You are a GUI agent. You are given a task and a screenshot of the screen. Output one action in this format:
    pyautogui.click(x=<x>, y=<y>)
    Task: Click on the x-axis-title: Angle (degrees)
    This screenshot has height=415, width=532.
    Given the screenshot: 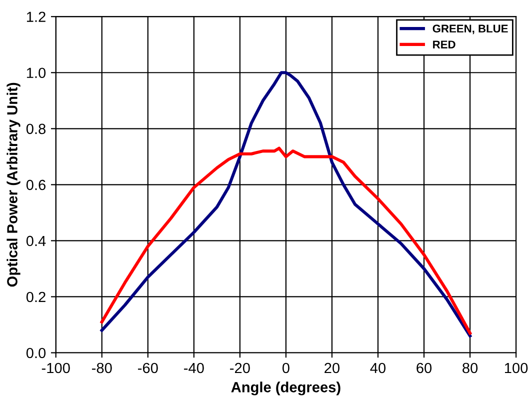 What is the action you would take?
    pyautogui.click(x=285, y=389)
    